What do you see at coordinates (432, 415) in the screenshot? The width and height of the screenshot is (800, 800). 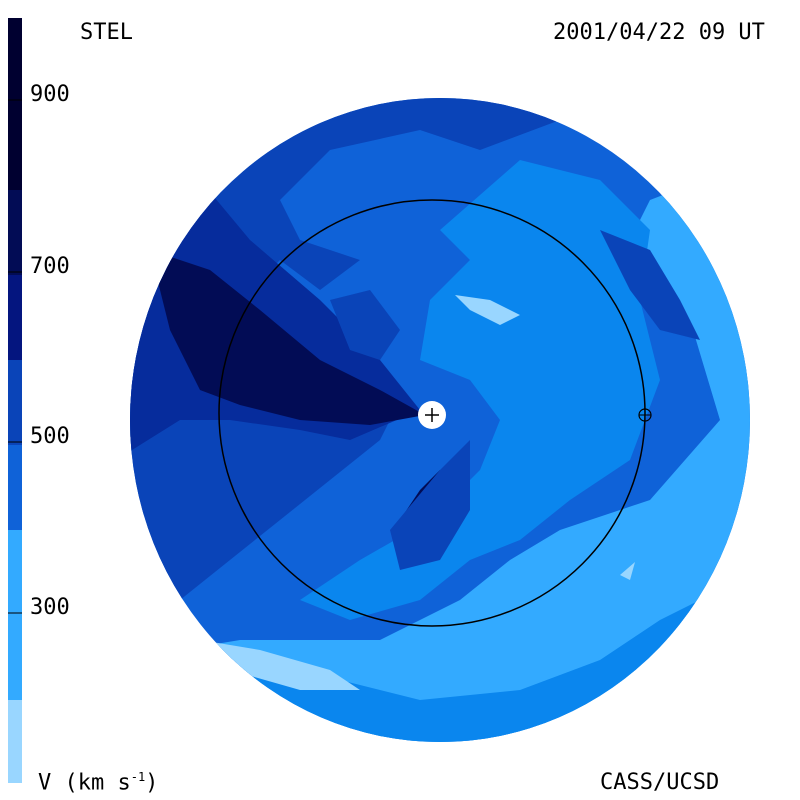 I see `sun-marker` at bounding box center [432, 415].